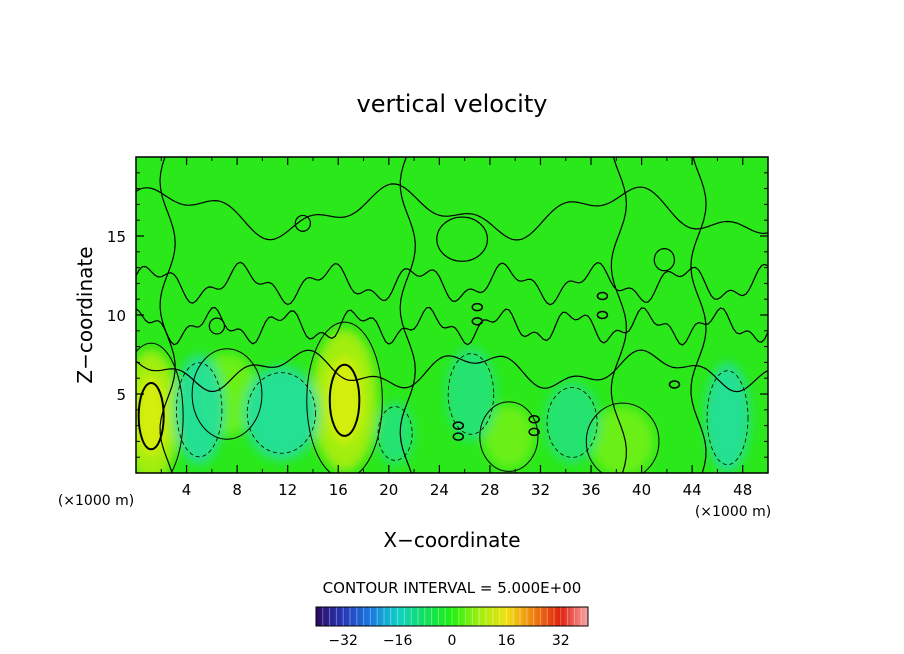 The image size is (904, 654). What do you see at coordinates (452, 641) in the screenshot?
I see `colorbar-tick-label: 0` at bounding box center [452, 641].